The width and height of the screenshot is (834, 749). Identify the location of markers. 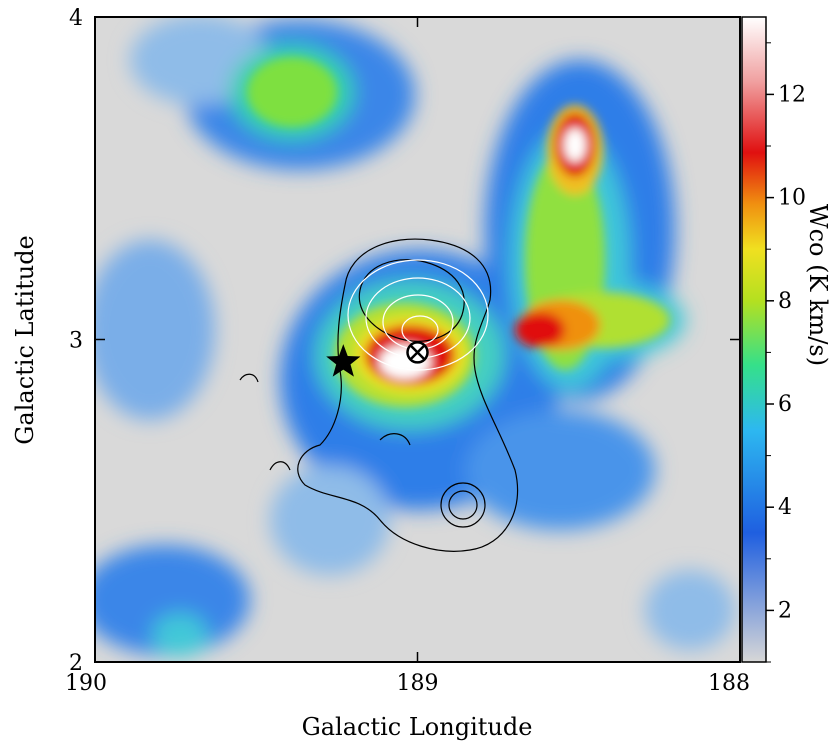
(377, 359).